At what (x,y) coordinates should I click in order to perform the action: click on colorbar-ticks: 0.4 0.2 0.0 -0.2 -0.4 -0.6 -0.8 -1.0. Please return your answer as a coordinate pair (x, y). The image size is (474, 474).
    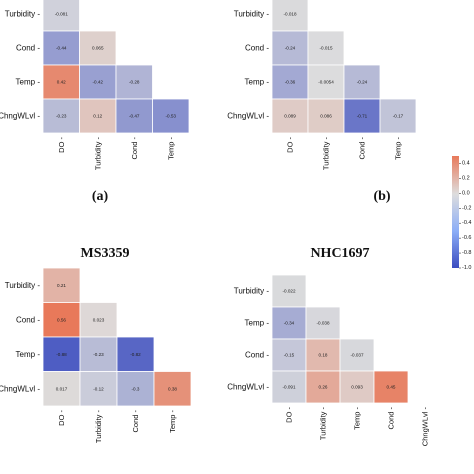
    Looking at the image, I should click on (465, 215).